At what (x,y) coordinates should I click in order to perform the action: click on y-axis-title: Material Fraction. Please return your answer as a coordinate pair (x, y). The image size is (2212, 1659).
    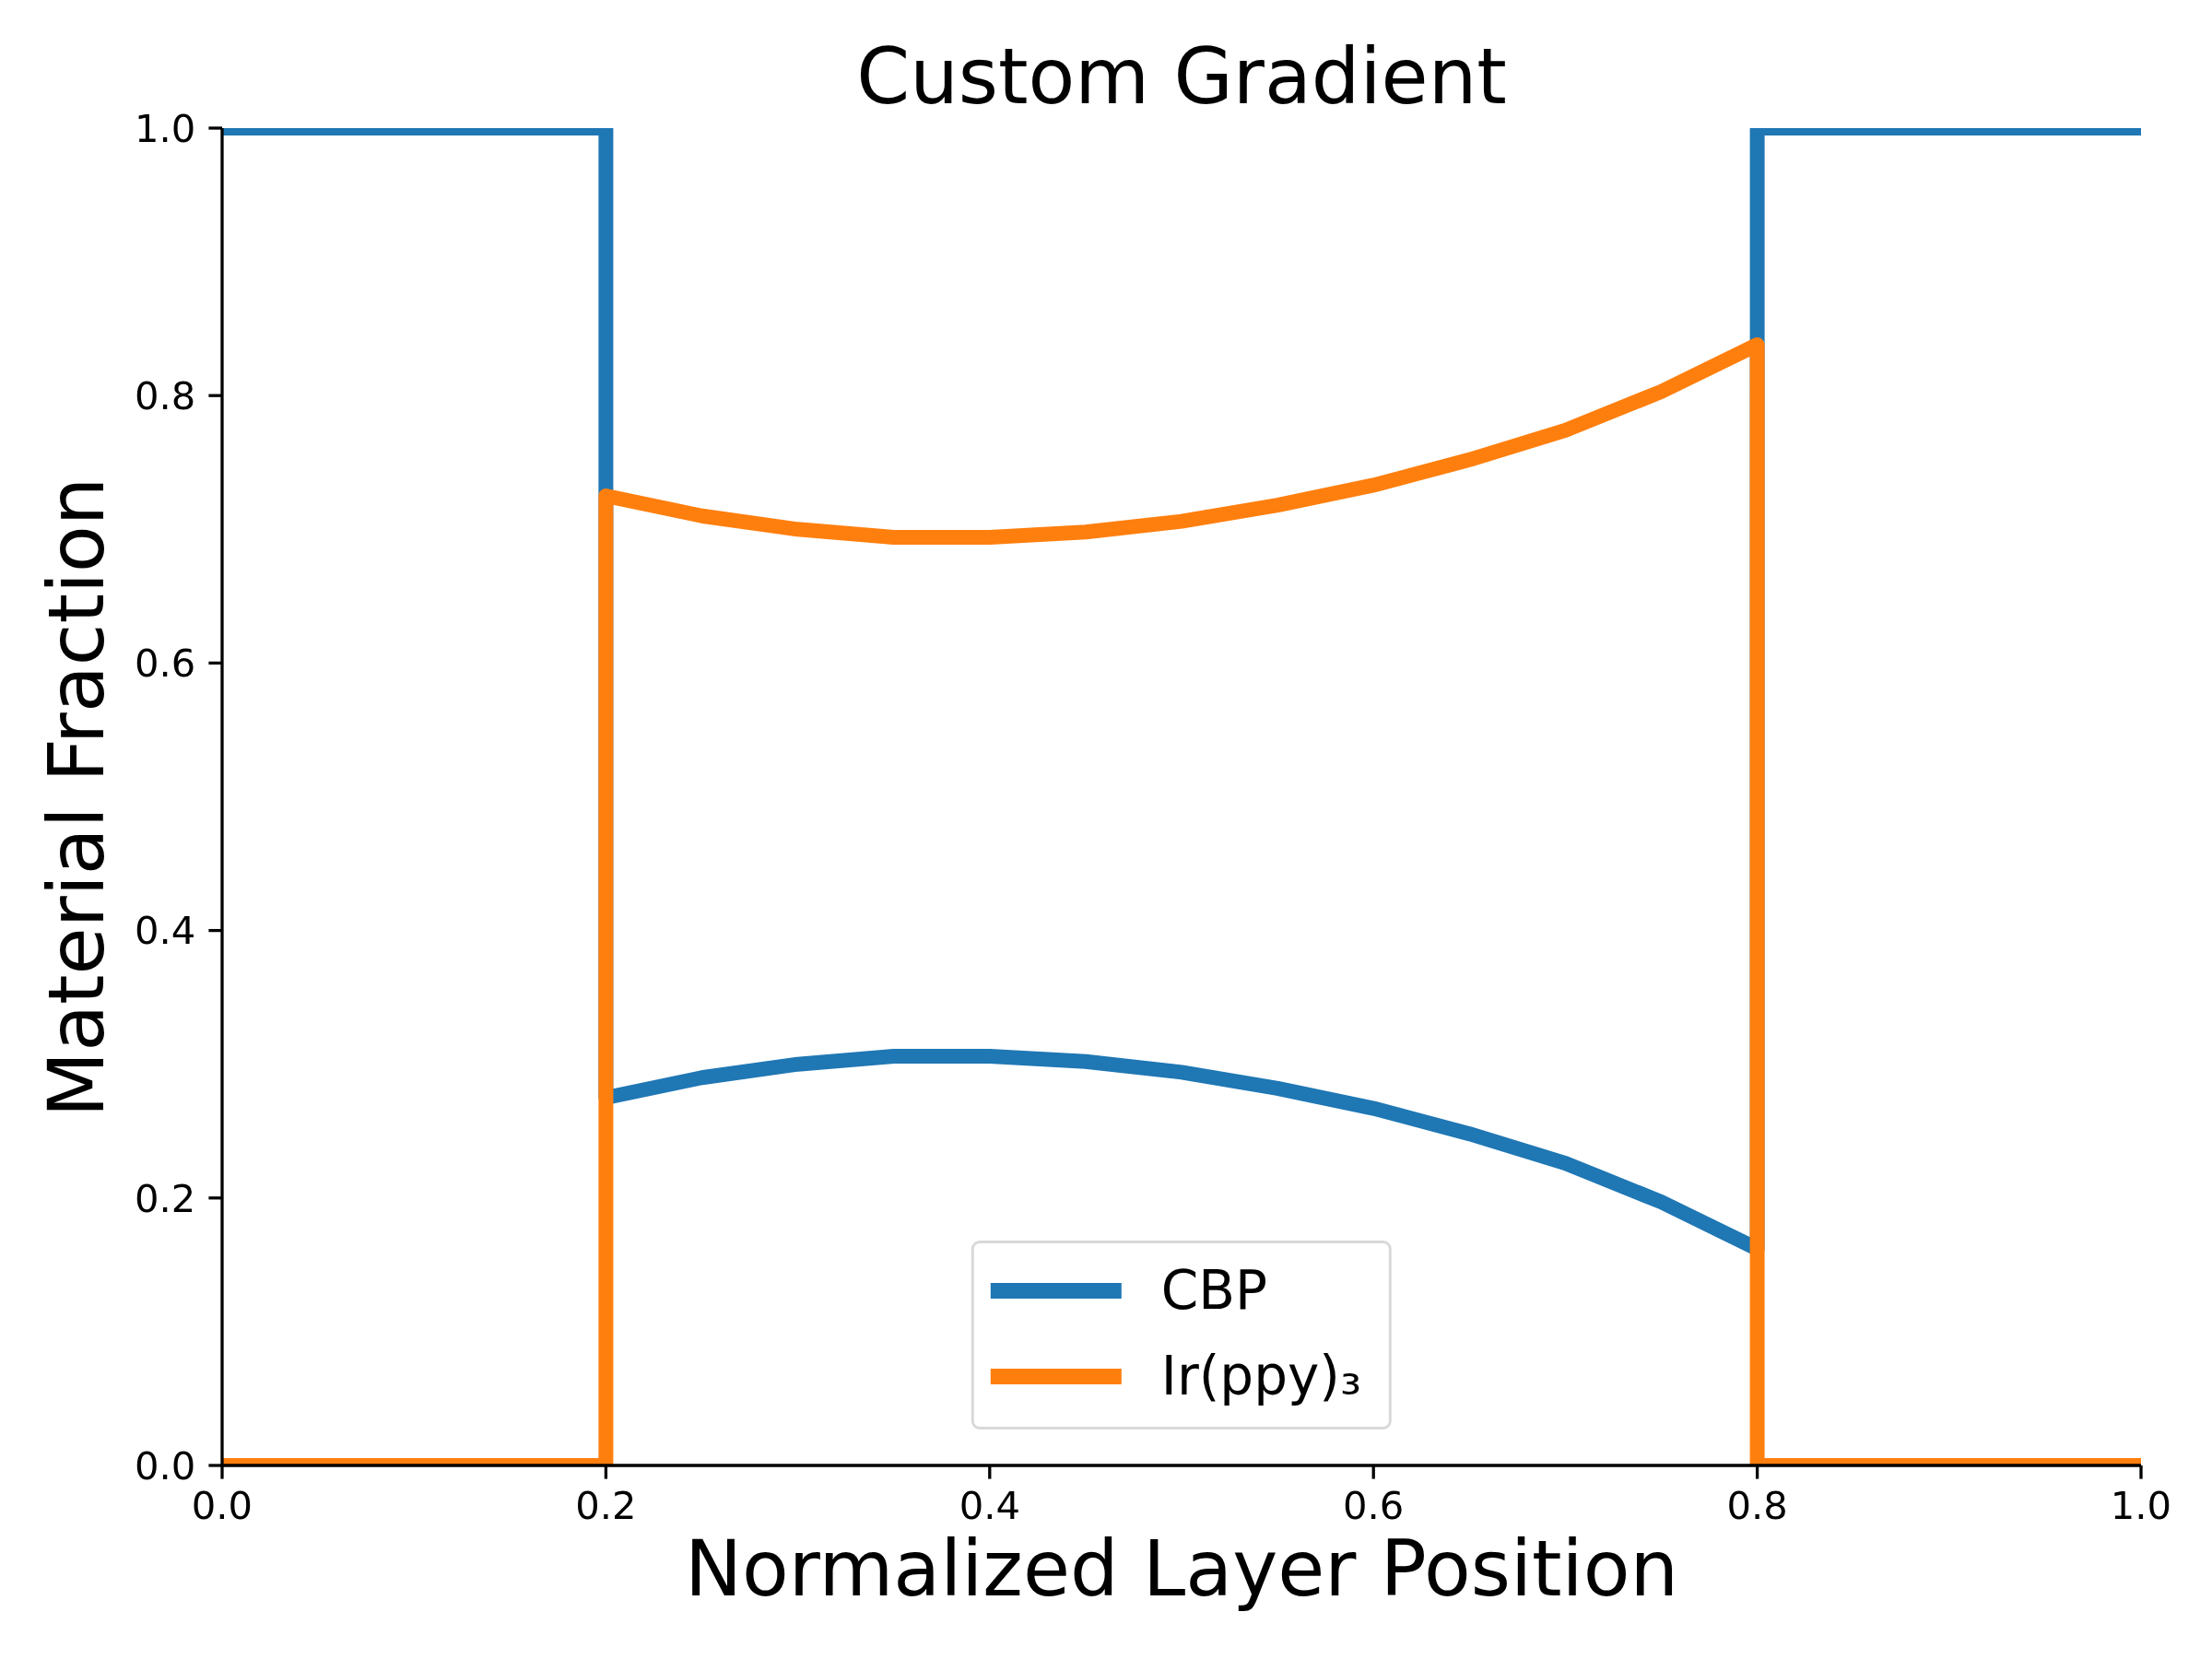
    Looking at the image, I should click on (77, 797).